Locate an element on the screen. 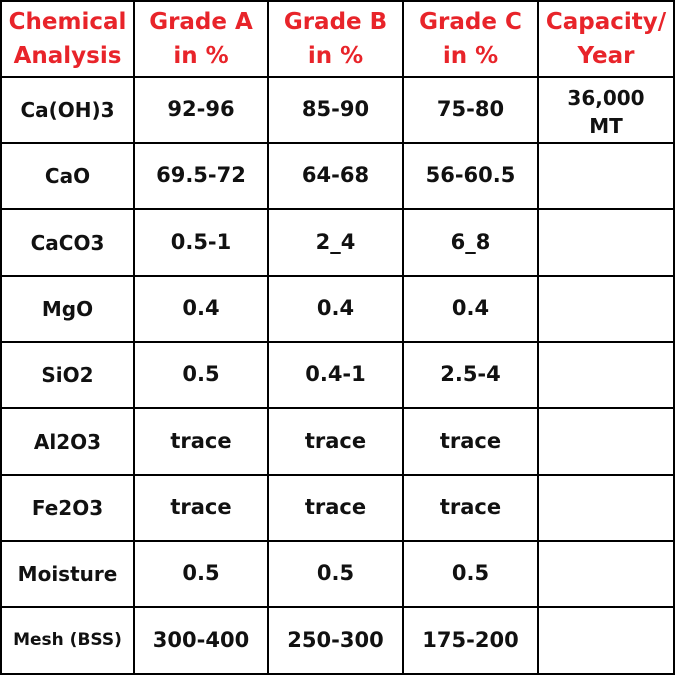 The image size is (675, 675). cell-fe2o3-grade-c: trace is located at coordinates (471, 509).